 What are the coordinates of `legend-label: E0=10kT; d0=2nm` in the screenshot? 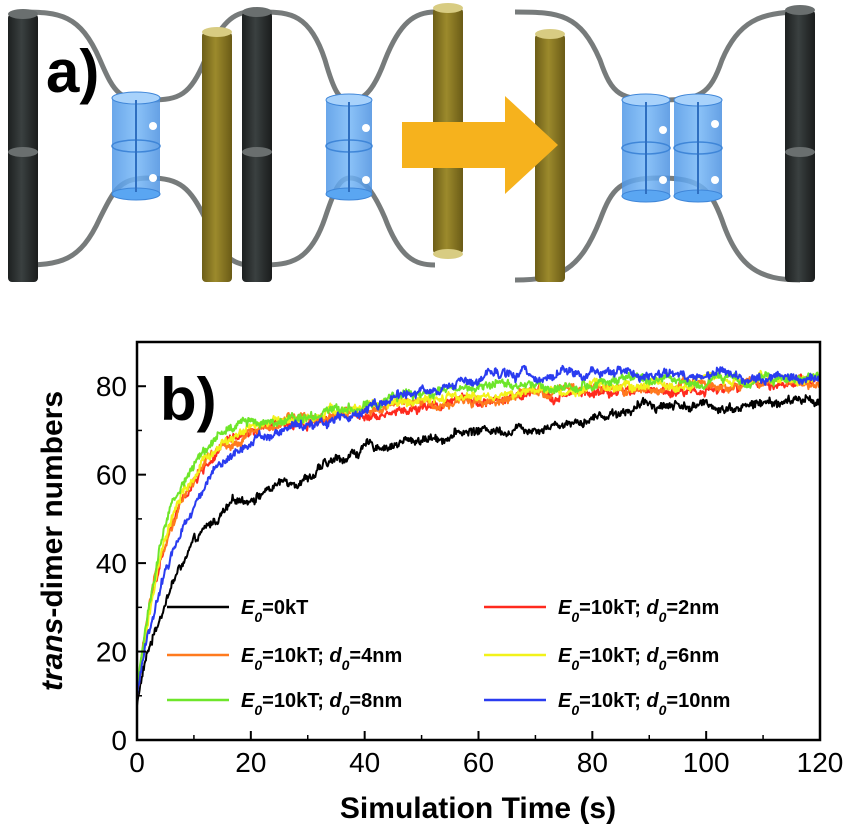 It's located at (638, 611).